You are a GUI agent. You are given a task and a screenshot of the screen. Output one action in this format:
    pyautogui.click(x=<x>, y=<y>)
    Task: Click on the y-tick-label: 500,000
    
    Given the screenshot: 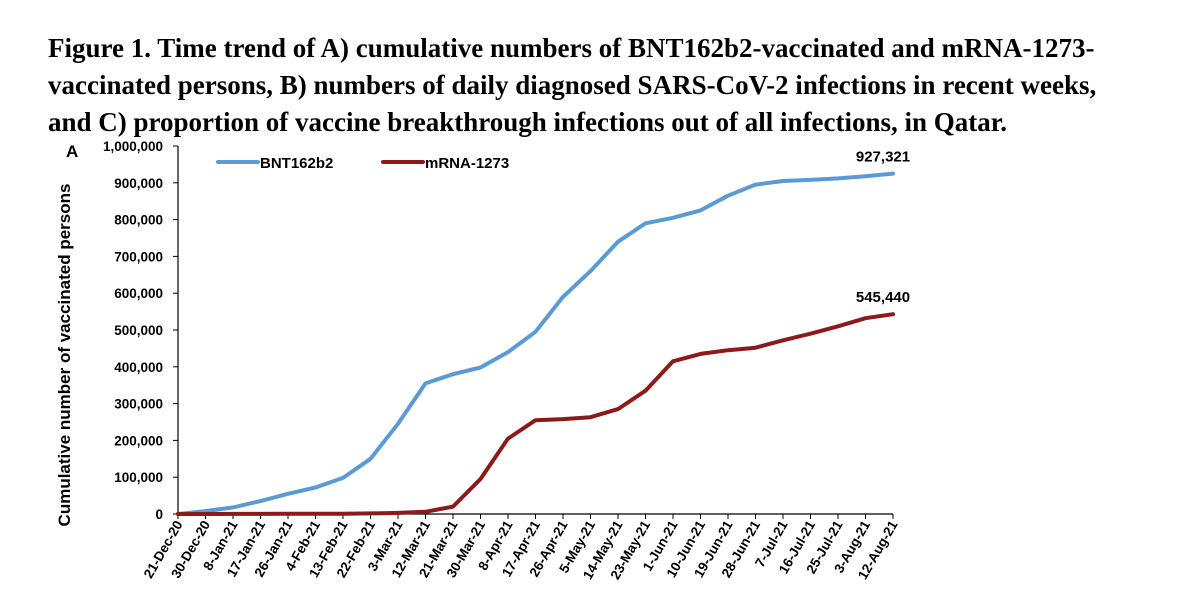 What is the action you would take?
    pyautogui.click(x=138, y=330)
    